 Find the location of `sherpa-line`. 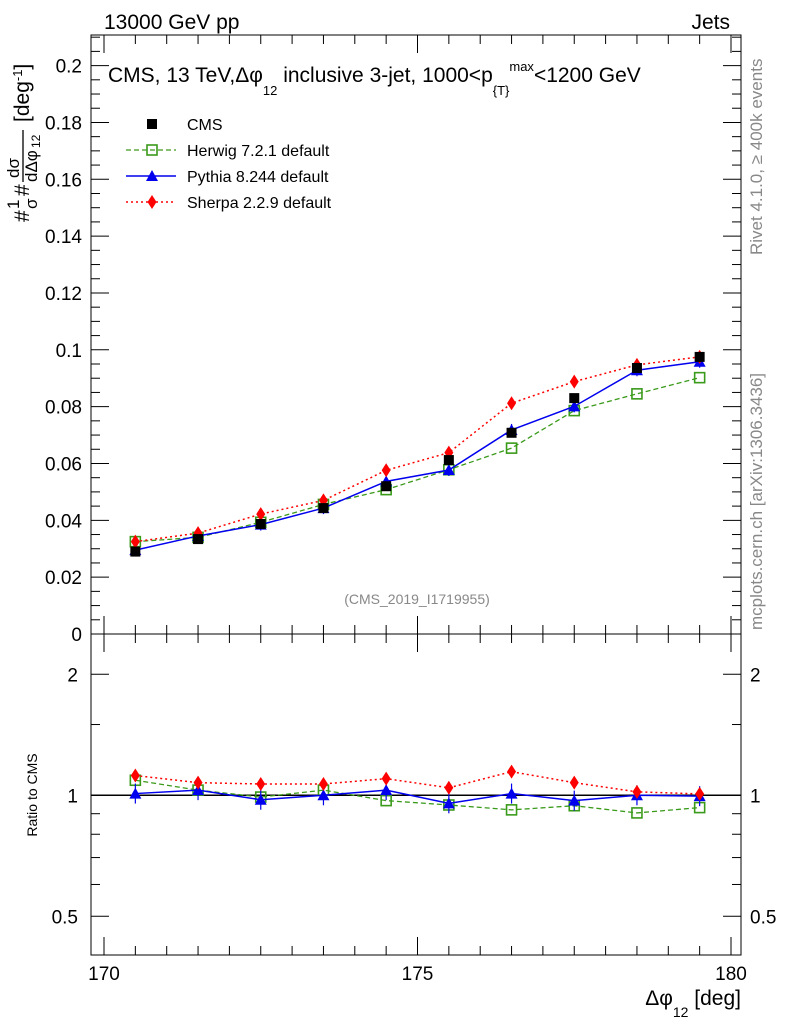

sherpa-line is located at coordinates (417, 449).